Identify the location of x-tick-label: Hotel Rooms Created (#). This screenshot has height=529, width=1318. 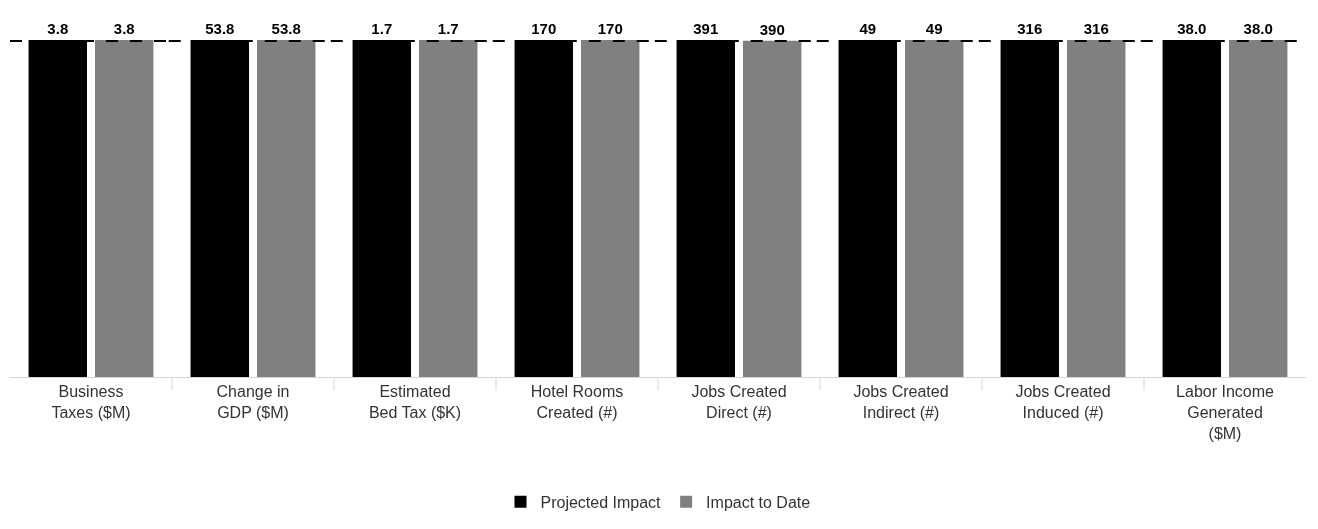
(577, 402).